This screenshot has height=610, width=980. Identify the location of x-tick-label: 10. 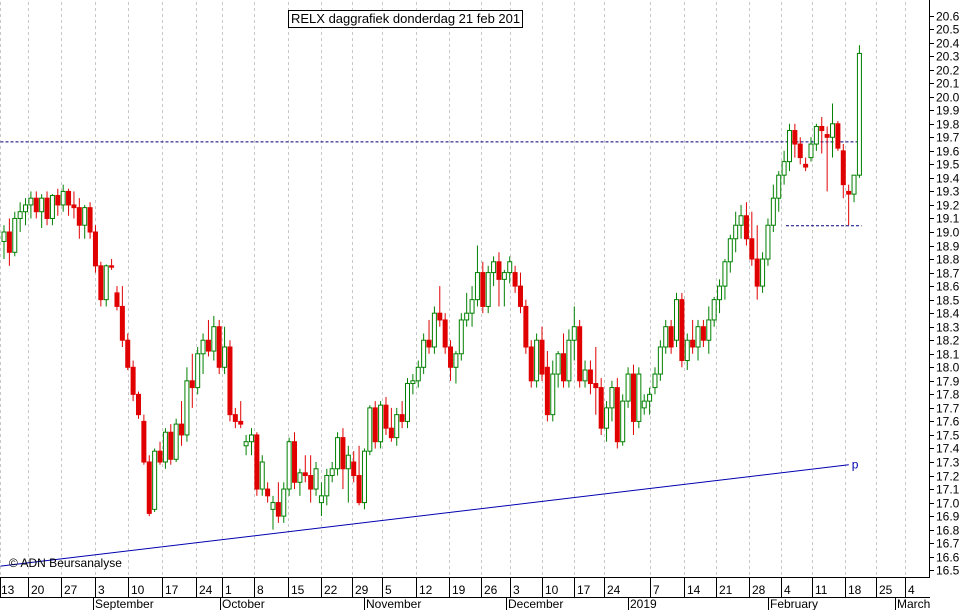
(138, 590).